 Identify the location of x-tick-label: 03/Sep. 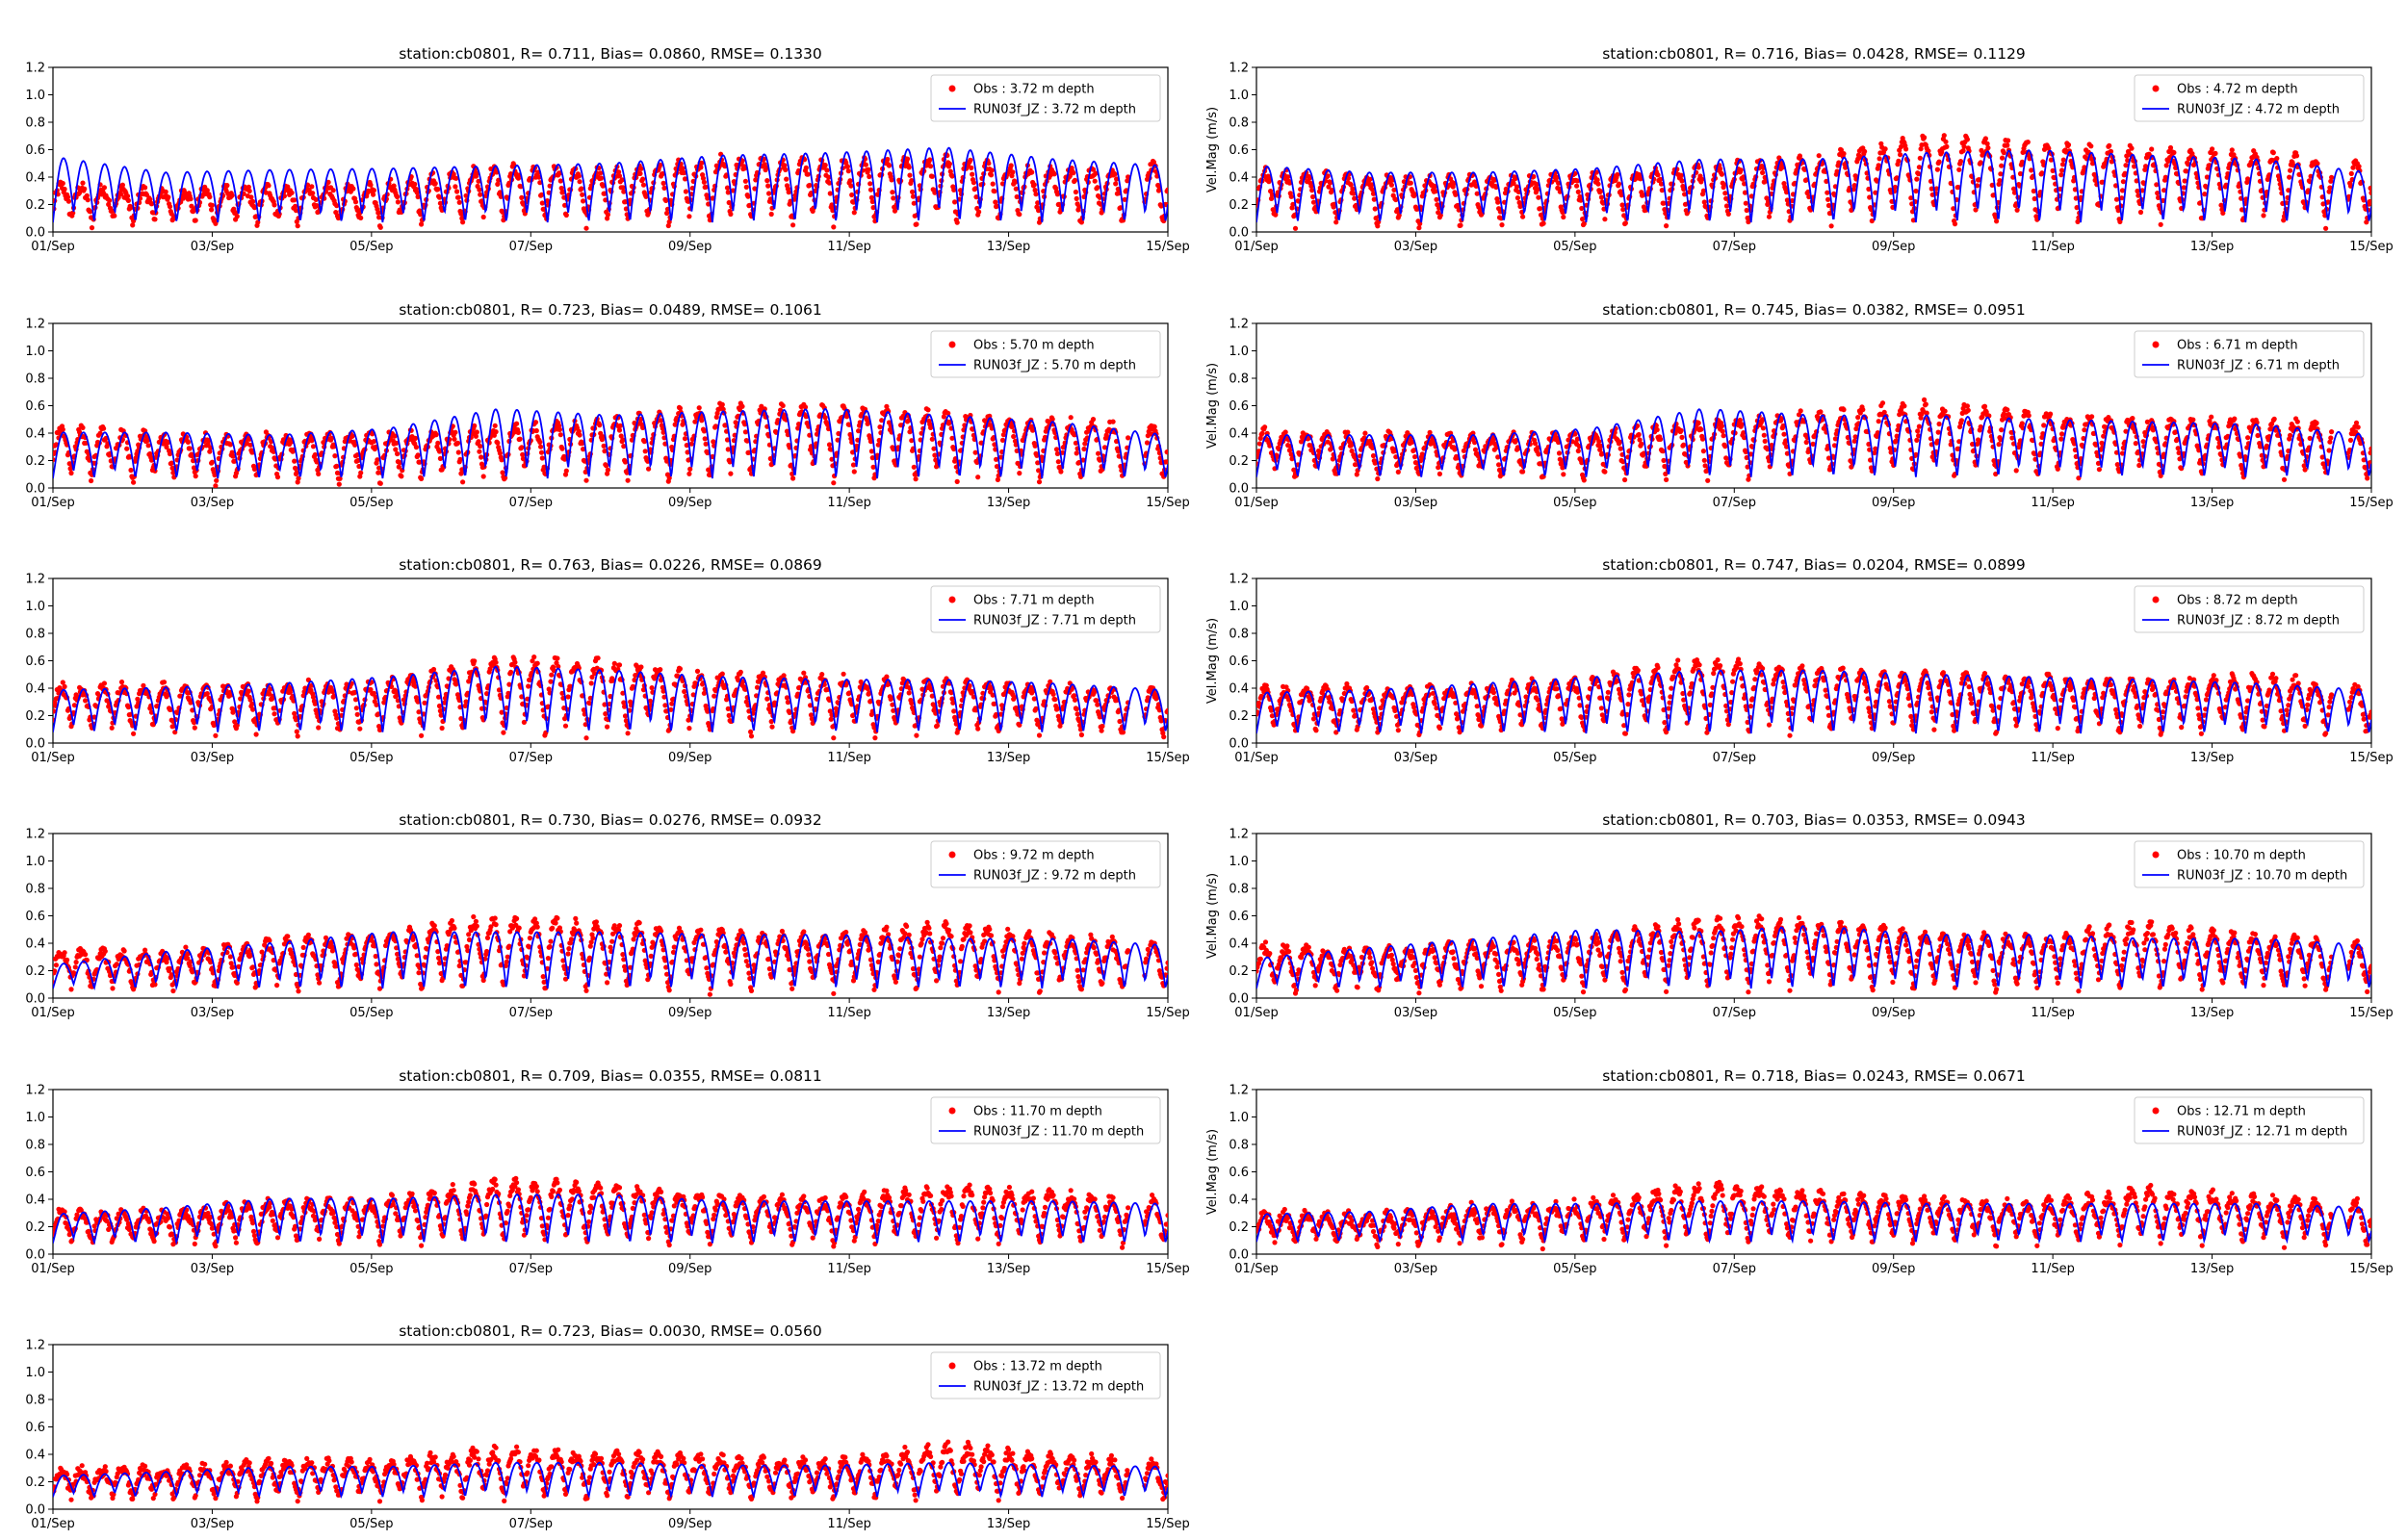
(212, 503).